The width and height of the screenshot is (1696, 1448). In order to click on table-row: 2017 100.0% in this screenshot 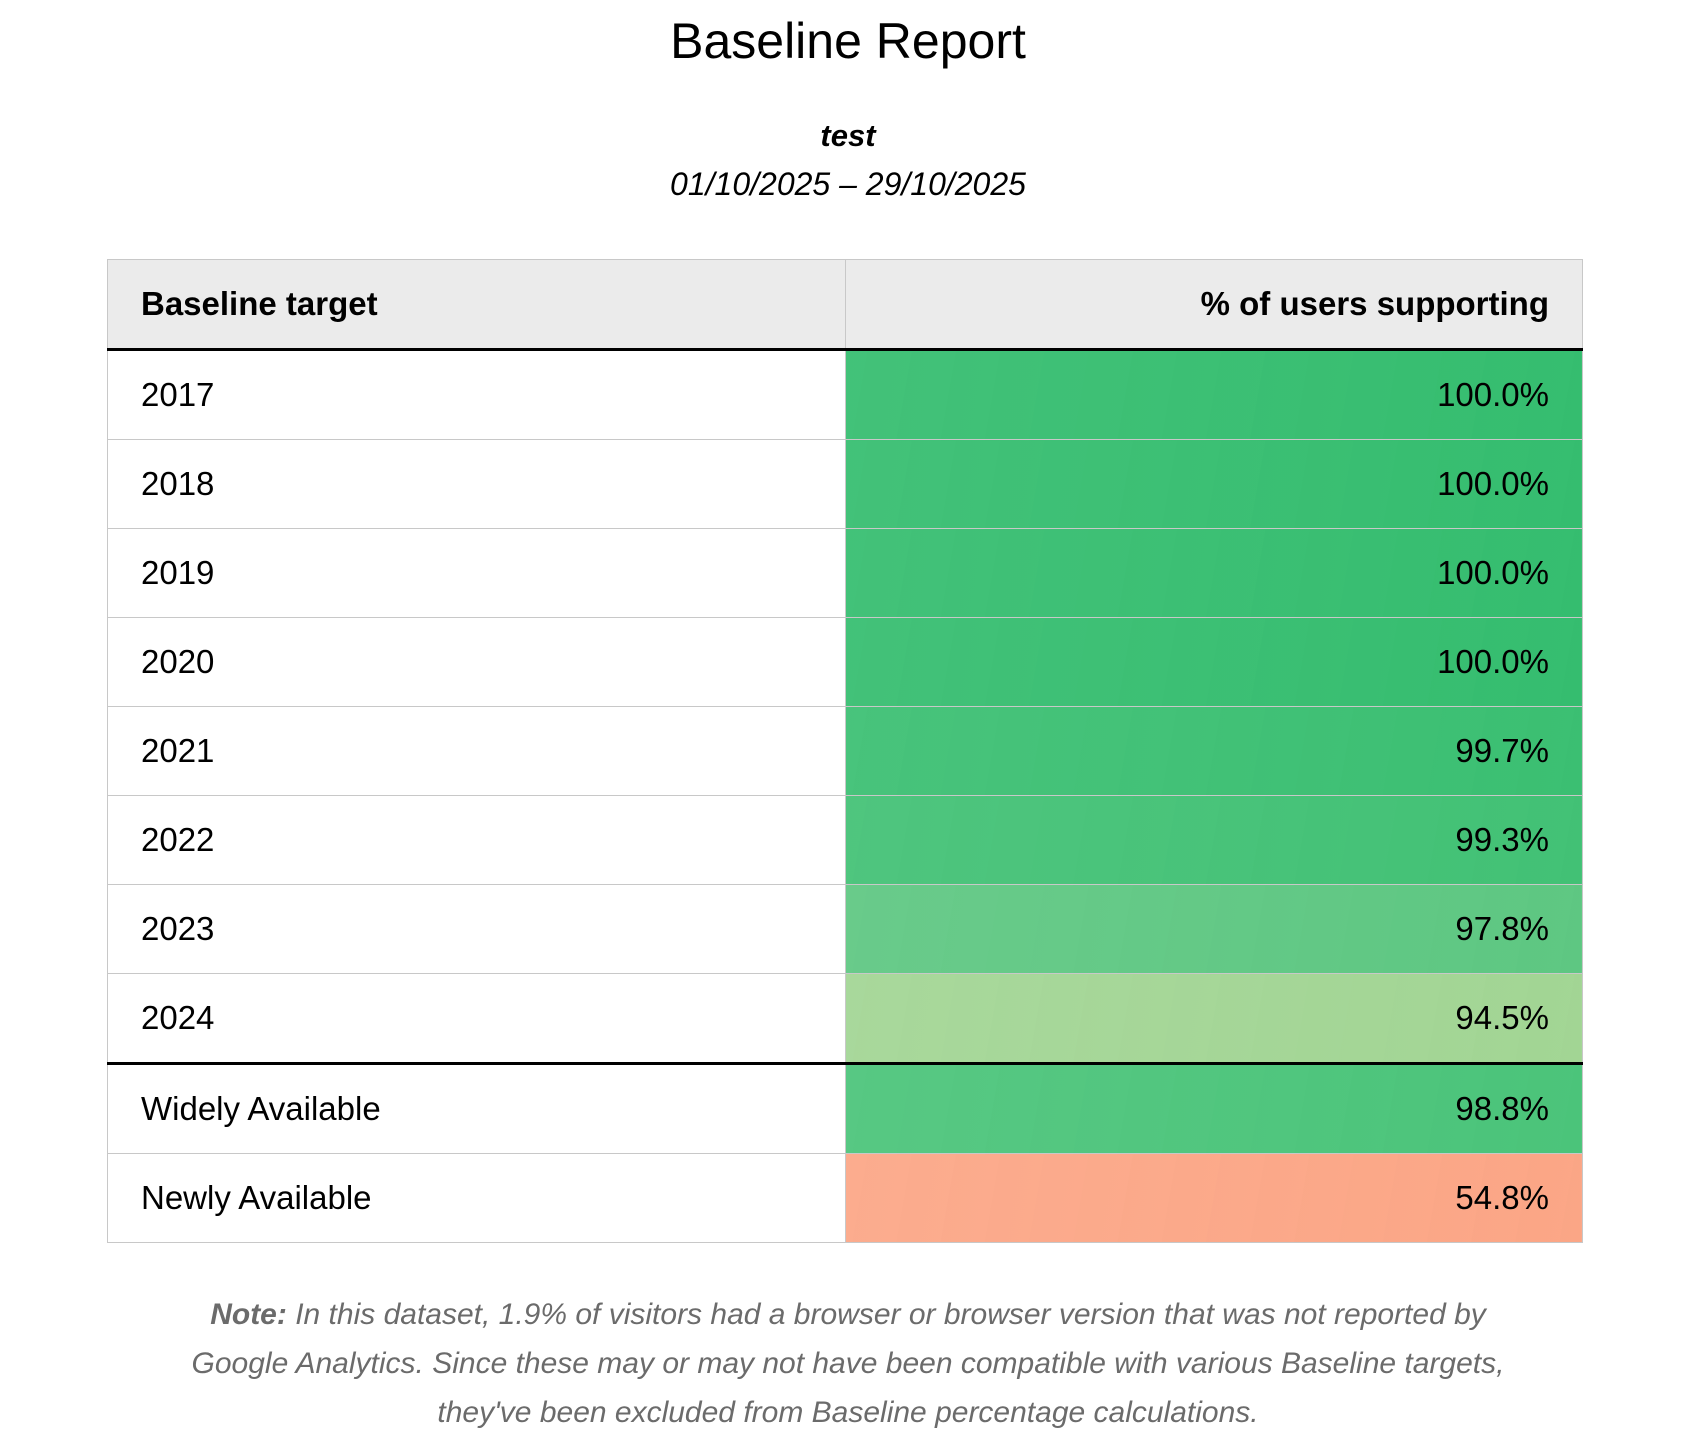, I will do `click(845, 394)`.